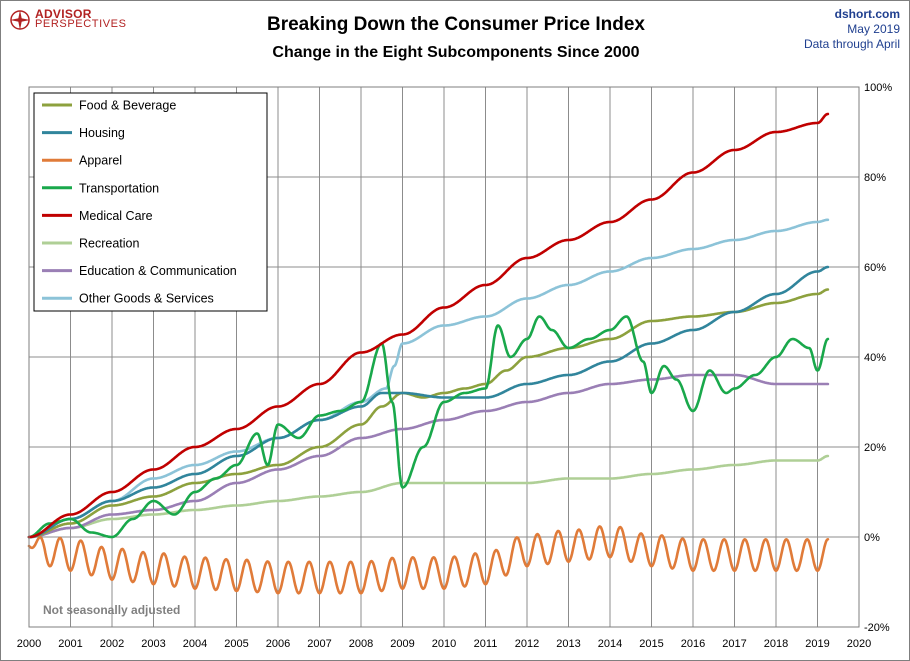 The image size is (910, 661). I want to click on compass-icon, so click(20, 20).